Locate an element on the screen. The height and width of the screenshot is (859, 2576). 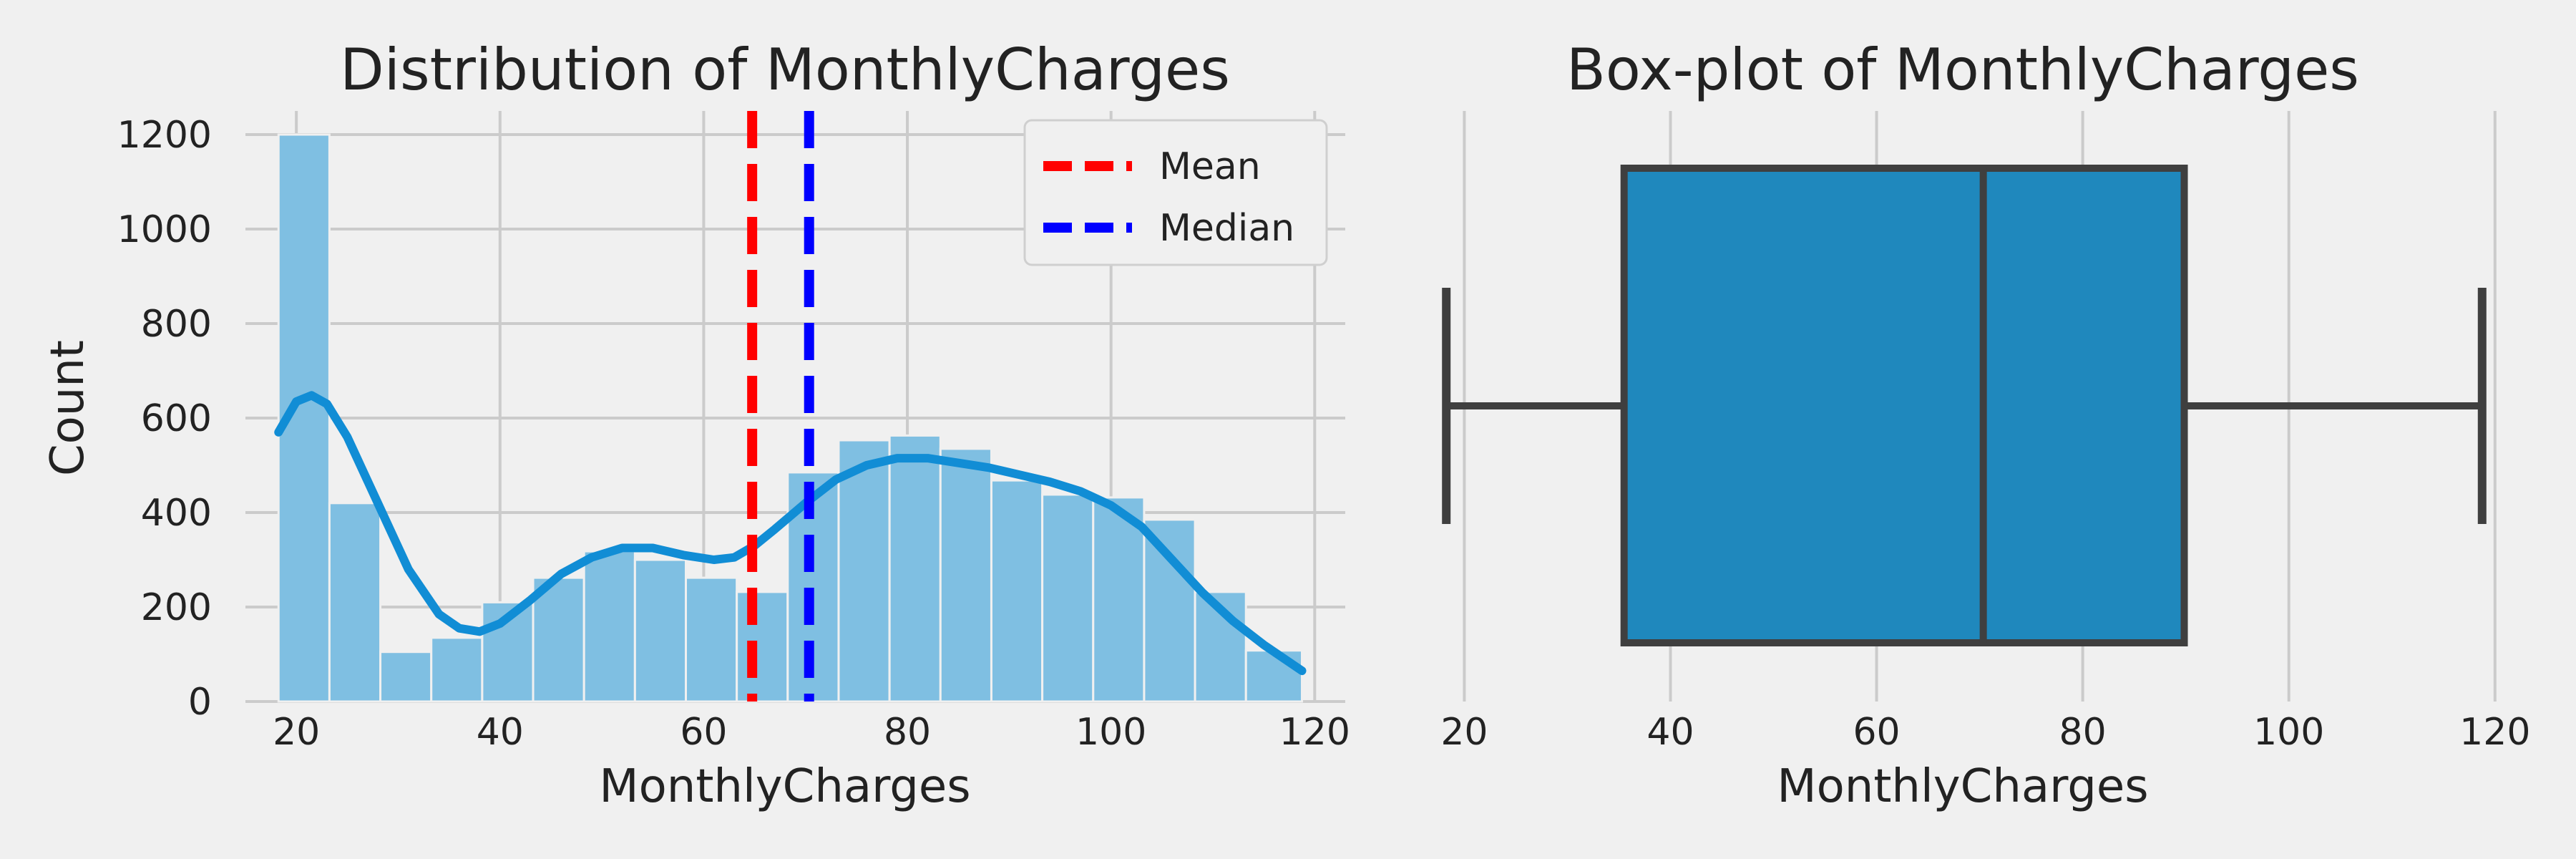
histogram-x-label: MonthlyCharges is located at coordinates (784, 786).